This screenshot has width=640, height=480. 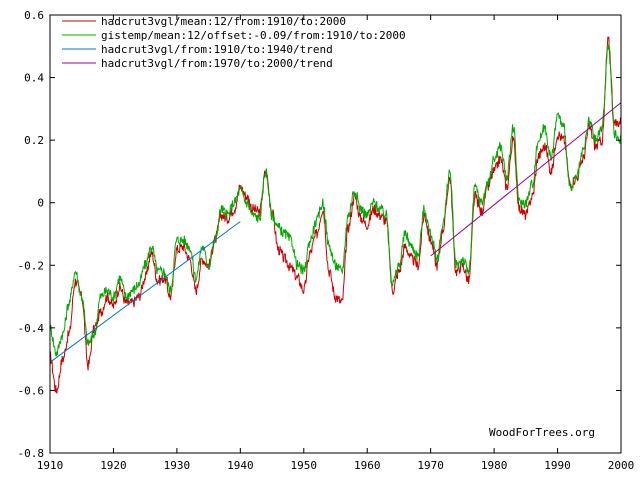 I want to click on x-tick-label: 2000, so click(x=621, y=465).